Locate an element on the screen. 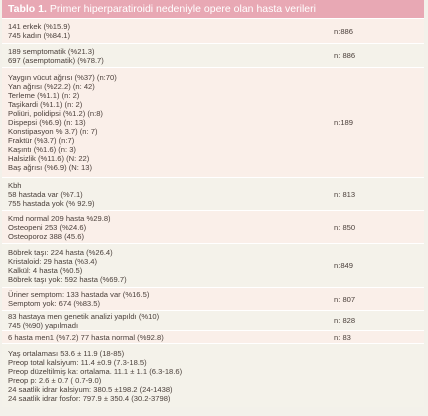 Image resolution: width=428 pixels, height=416 pixels. count-value: n: 886 is located at coordinates (345, 55).